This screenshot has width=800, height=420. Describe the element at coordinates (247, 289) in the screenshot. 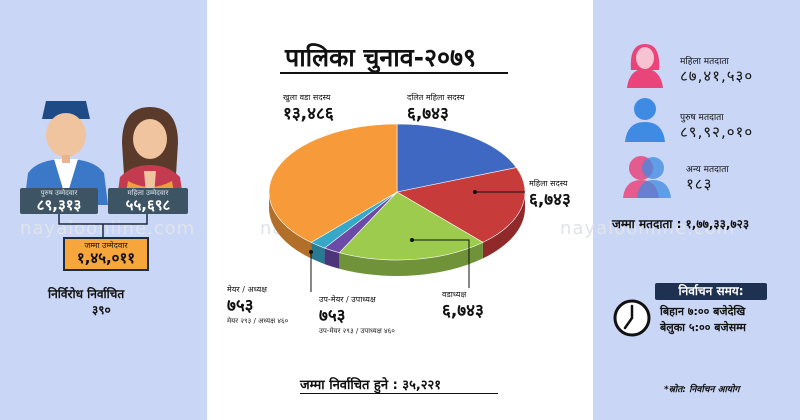

I see `pie-label-4: मेयर / अध्यक्ष` at that location.